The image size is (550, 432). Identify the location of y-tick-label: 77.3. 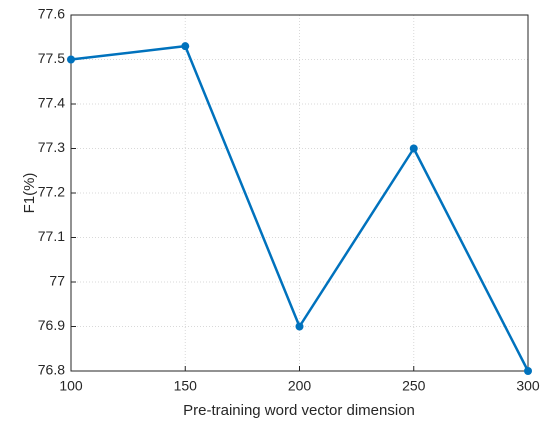
(51, 147).